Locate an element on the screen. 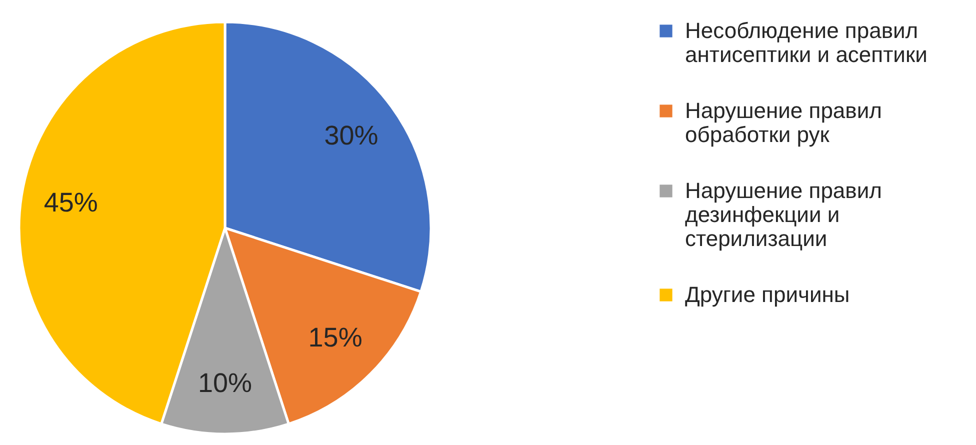 This screenshot has width=976, height=445. legend-label: Несоблюдение правил антисептики и асептики is located at coordinates (806, 42).